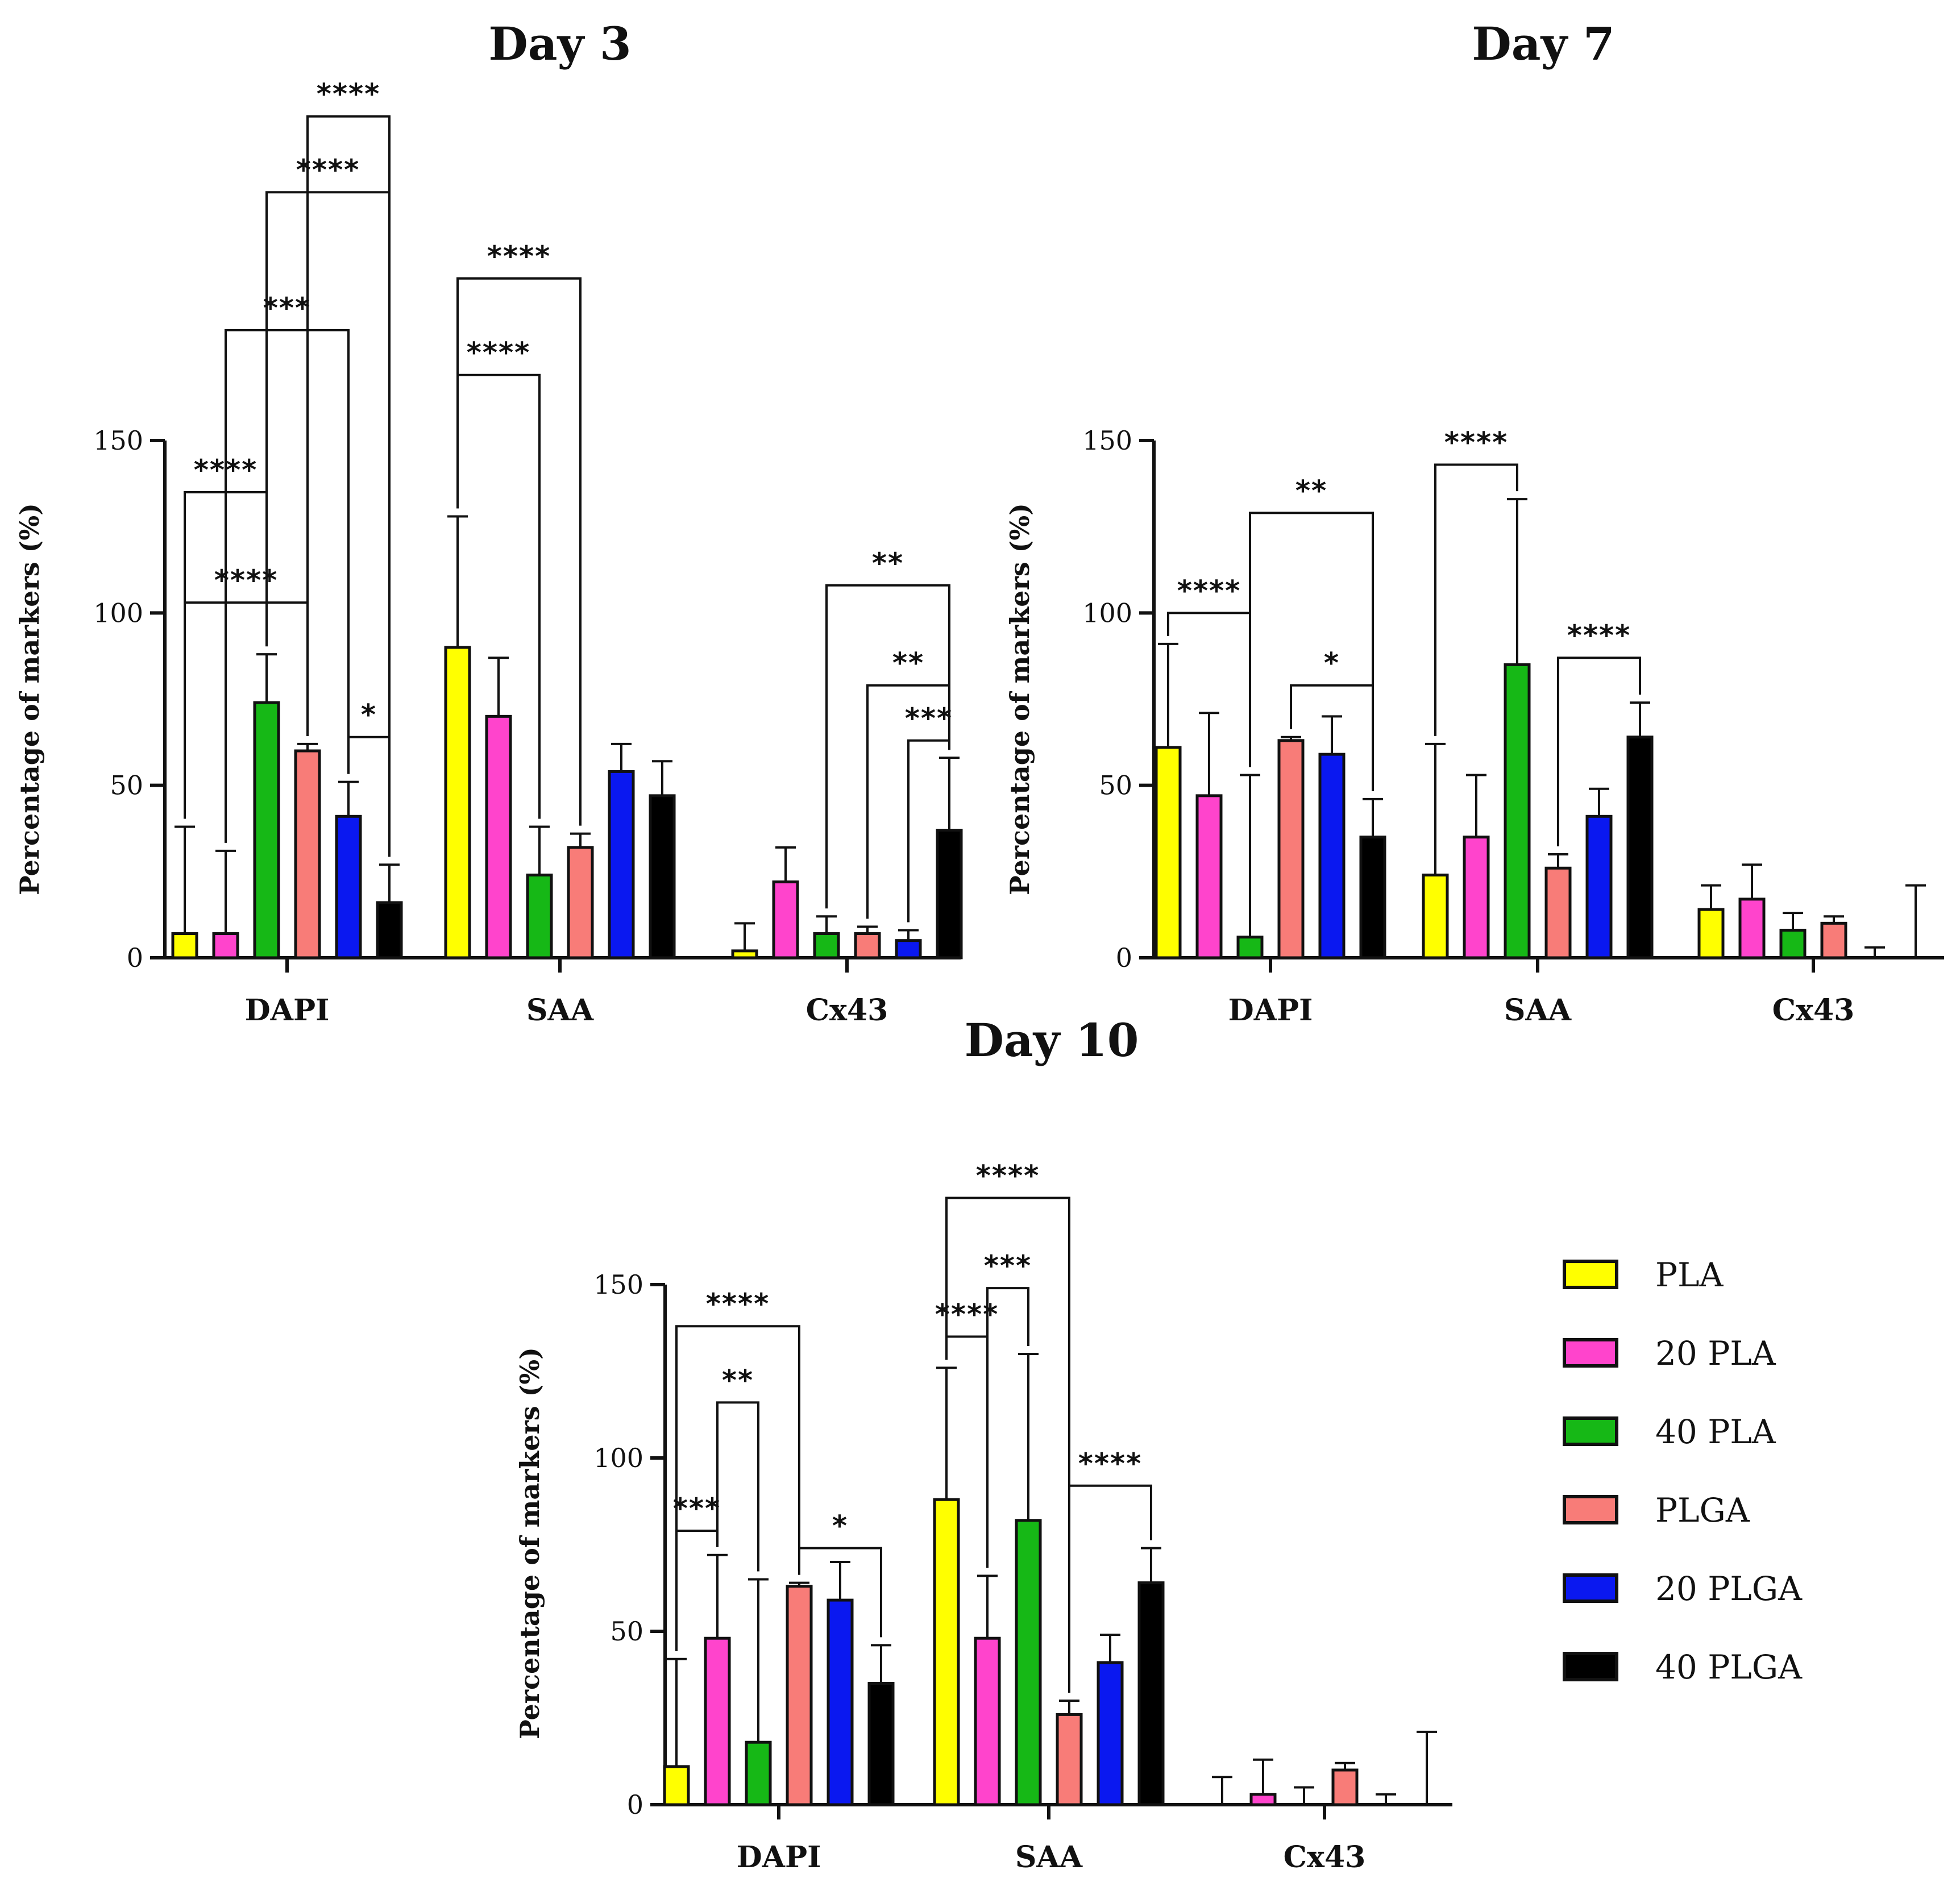 This screenshot has width=1960, height=1882. What do you see at coordinates (1683, 1471) in the screenshot?
I see `legend: PLA 20 PLA 40 PLA PLGA 20 PLGA 40 PLGA` at bounding box center [1683, 1471].